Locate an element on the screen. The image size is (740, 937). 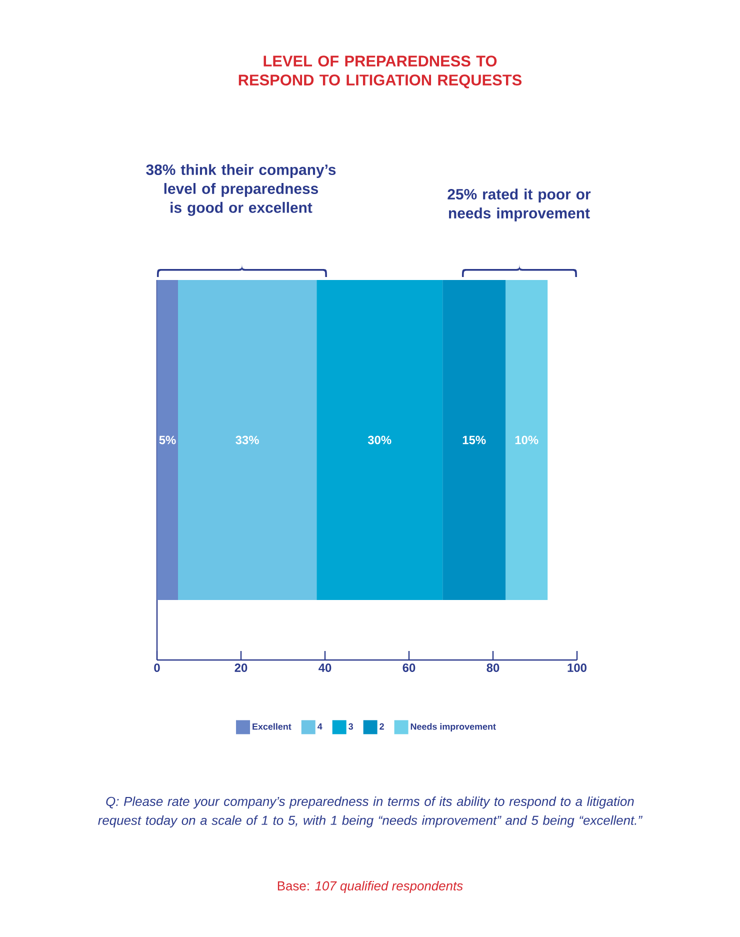
x-tick-label: 80 is located at coordinates (493, 668).